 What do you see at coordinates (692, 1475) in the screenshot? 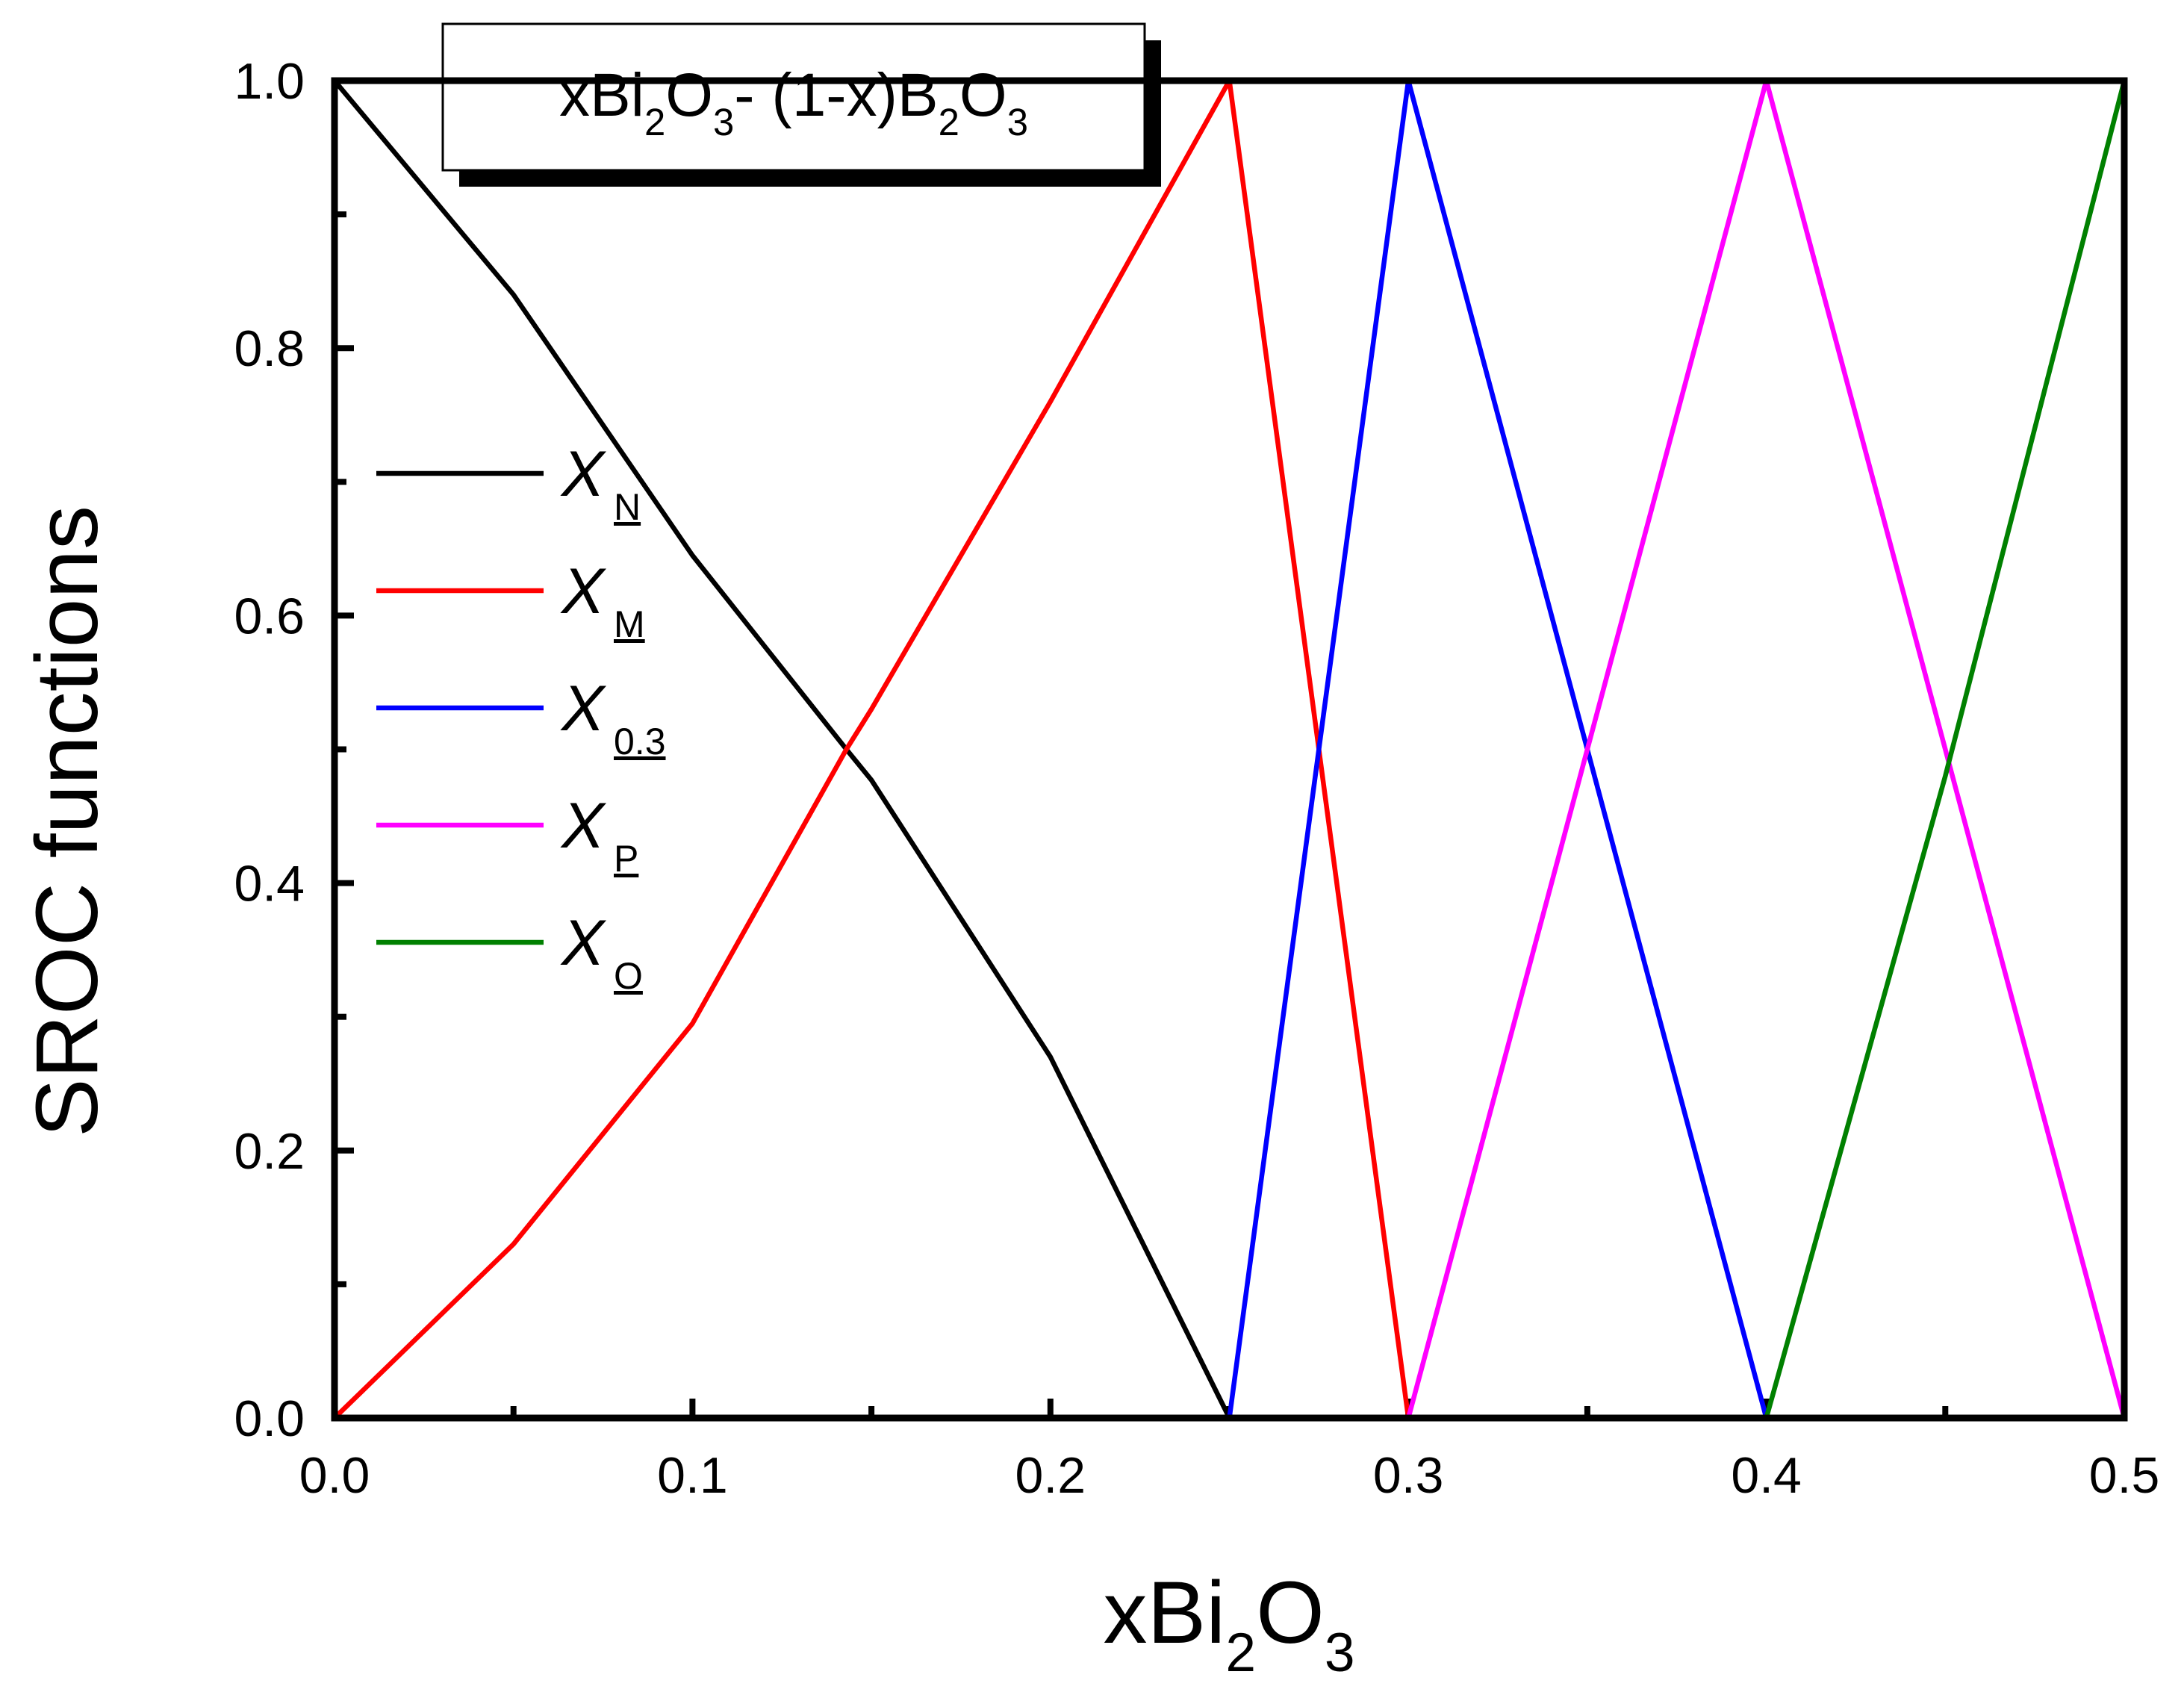
I see `x-tick-label: 0.1` at bounding box center [692, 1475].